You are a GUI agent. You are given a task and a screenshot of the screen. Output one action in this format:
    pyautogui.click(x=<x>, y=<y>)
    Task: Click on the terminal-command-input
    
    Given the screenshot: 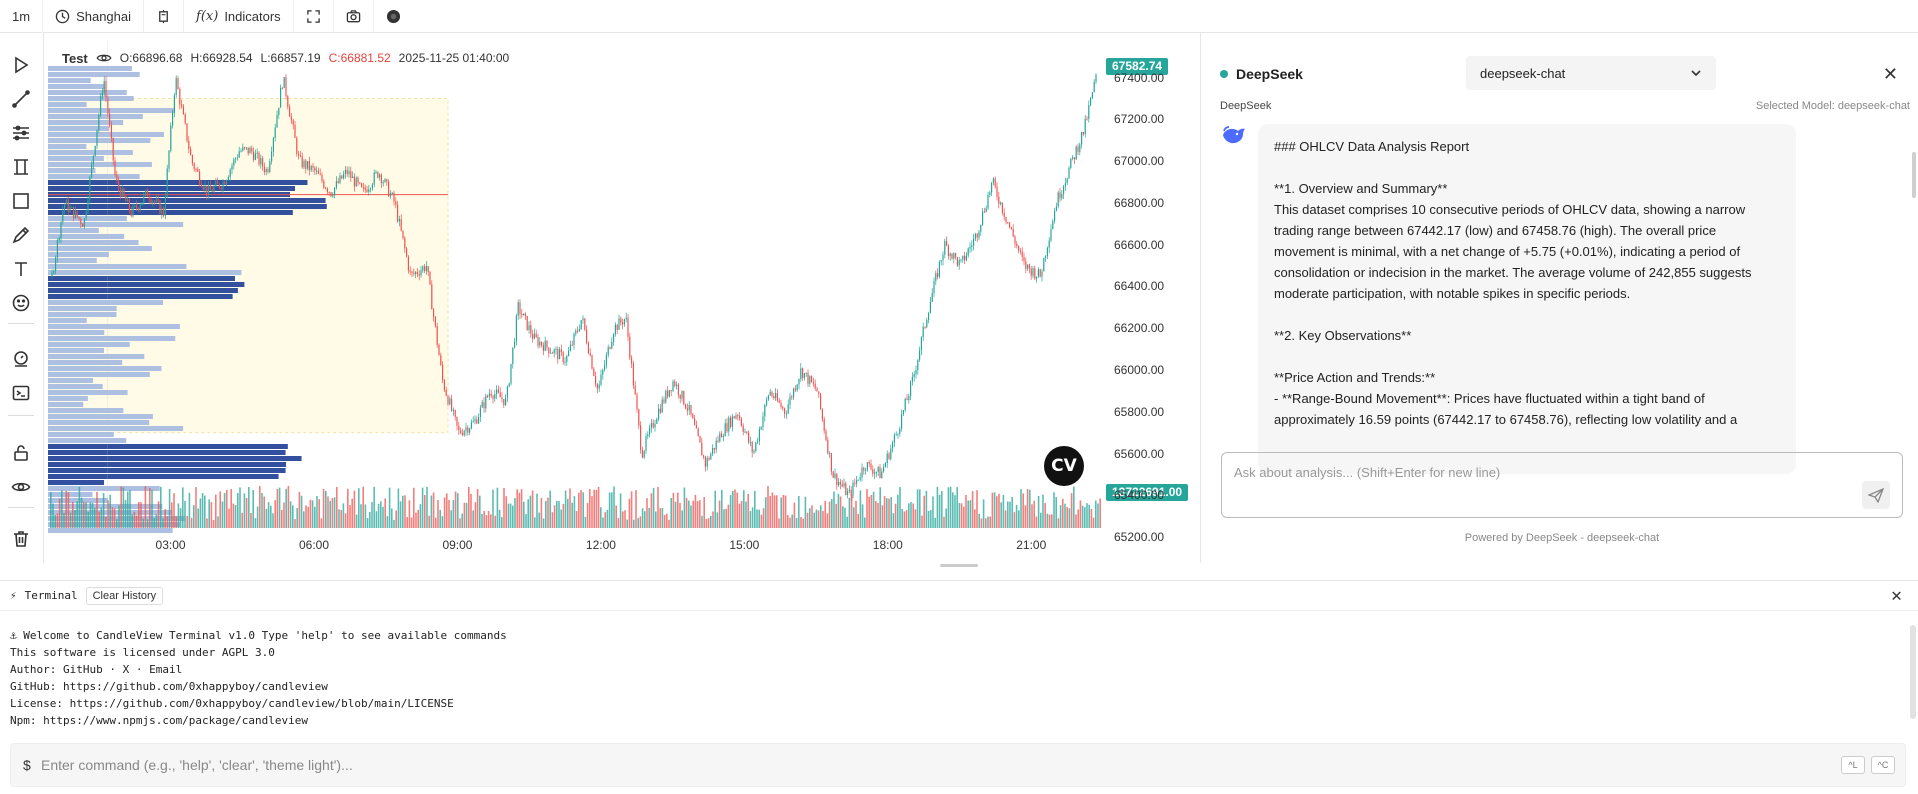 What is the action you would take?
    pyautogui.click(x=791, y=765)
    